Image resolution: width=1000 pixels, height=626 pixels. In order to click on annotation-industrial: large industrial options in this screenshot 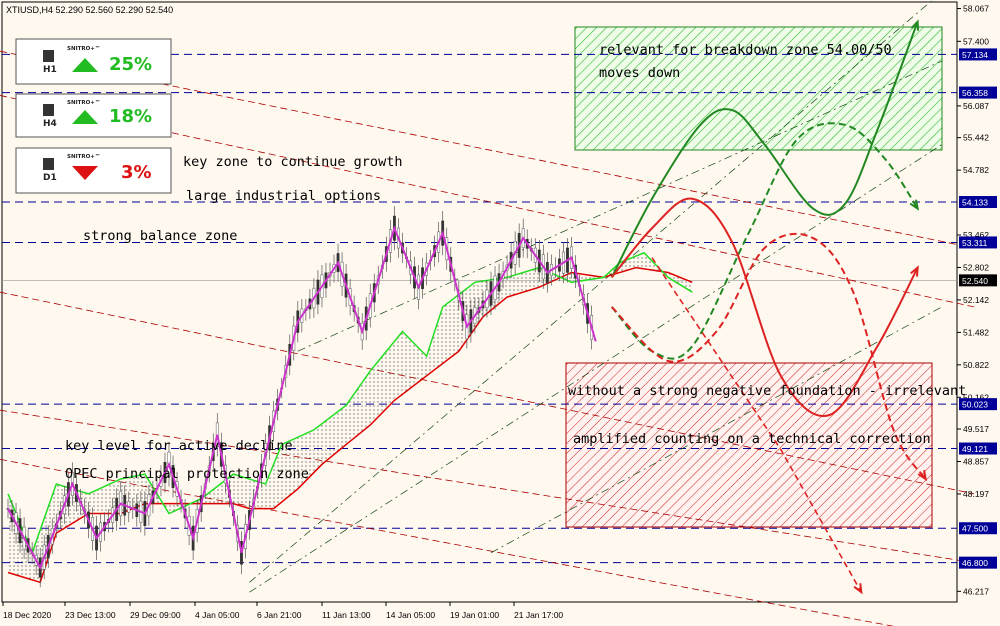, I will do `click(283, 196)`.